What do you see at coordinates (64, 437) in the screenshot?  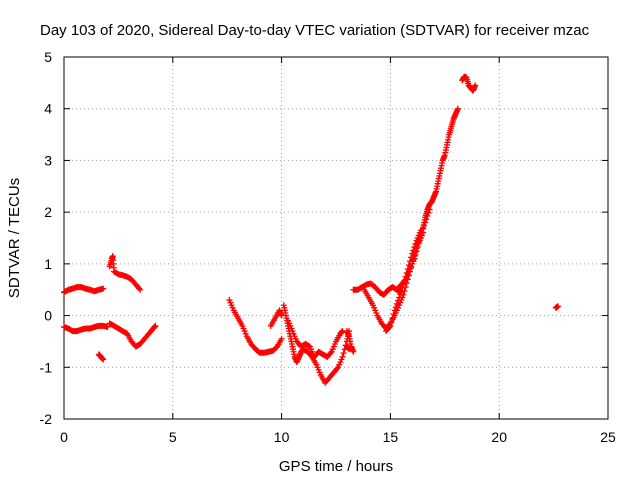 I see `x-tick-label: 0` at bounding box center [64, 437].